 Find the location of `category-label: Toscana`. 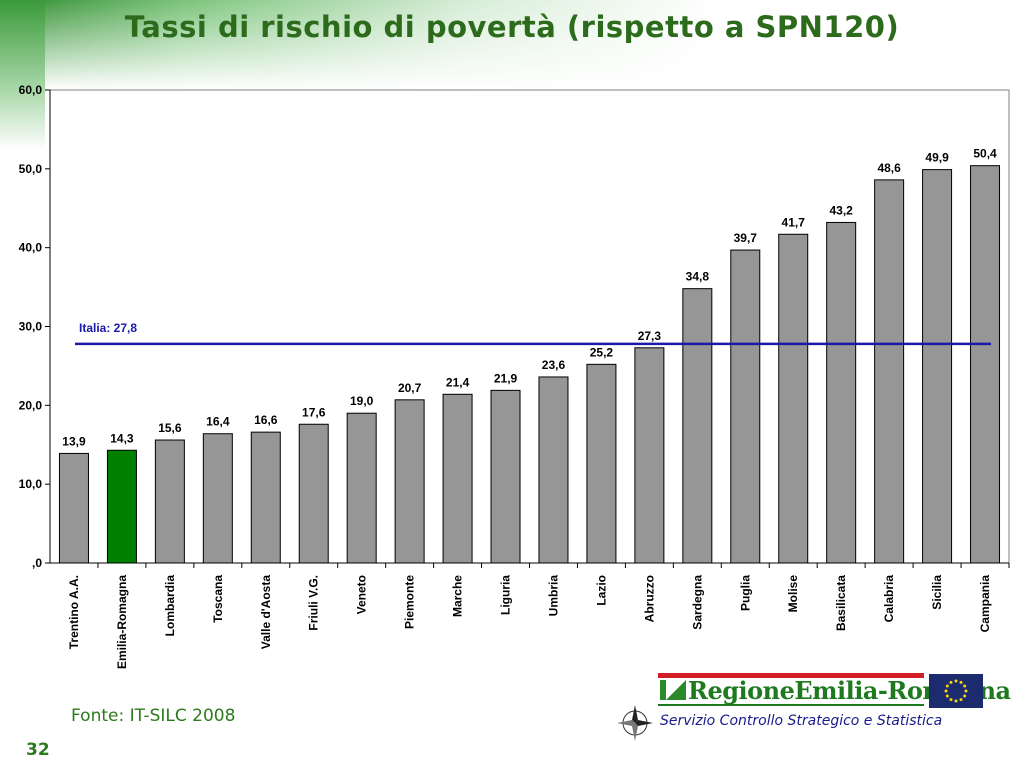

category-label: Toscana is located at coordinates (218, 599).